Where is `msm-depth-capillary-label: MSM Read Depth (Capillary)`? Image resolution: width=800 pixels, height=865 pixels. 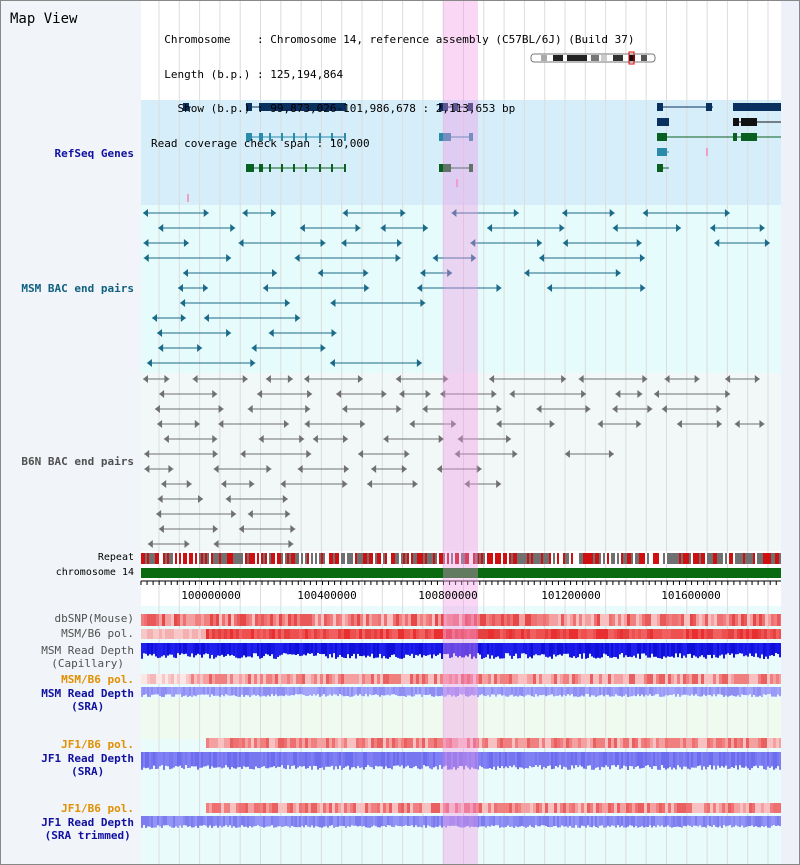 msm-depth-capillary-label: MSM Read Depth (Capillary) is located at coordinates (87, 657).